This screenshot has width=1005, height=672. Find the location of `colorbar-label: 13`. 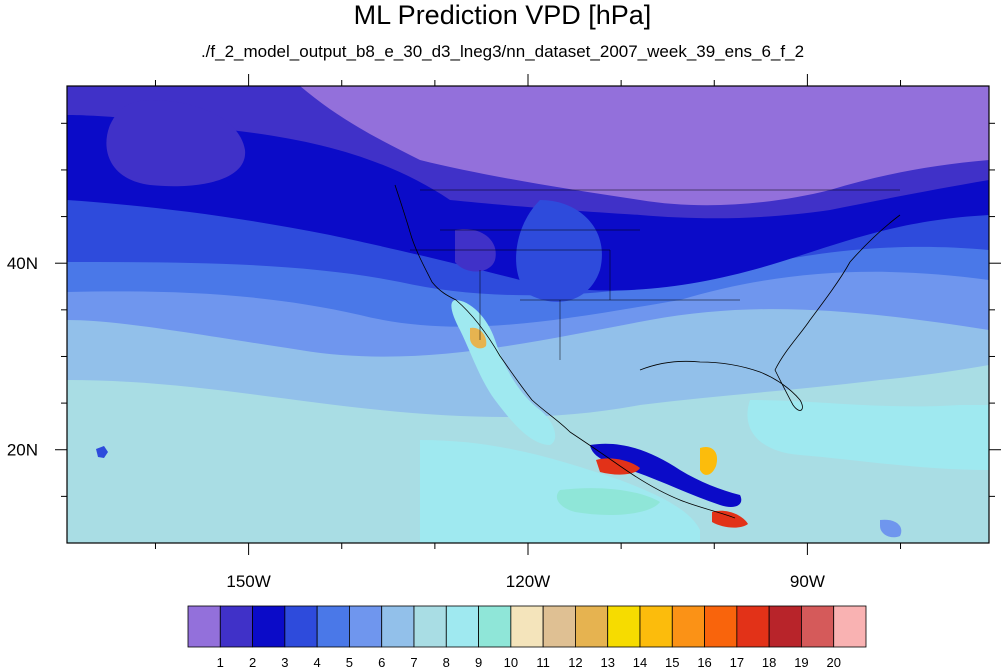

colorbar-label: 13 is located at coordinates (607, 662).